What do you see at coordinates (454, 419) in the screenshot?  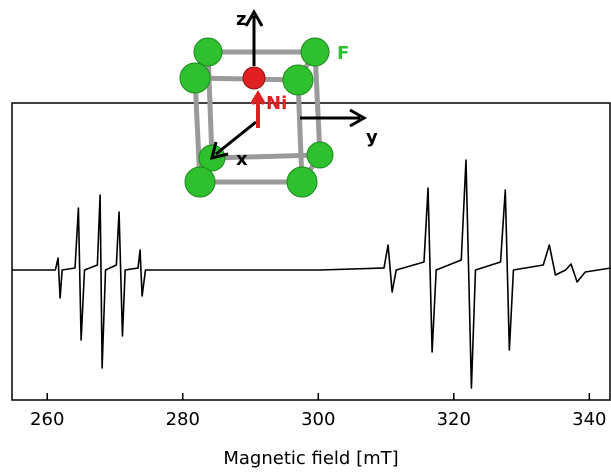 I see `x-tick-label: 320` at bounding box center [454, 419].